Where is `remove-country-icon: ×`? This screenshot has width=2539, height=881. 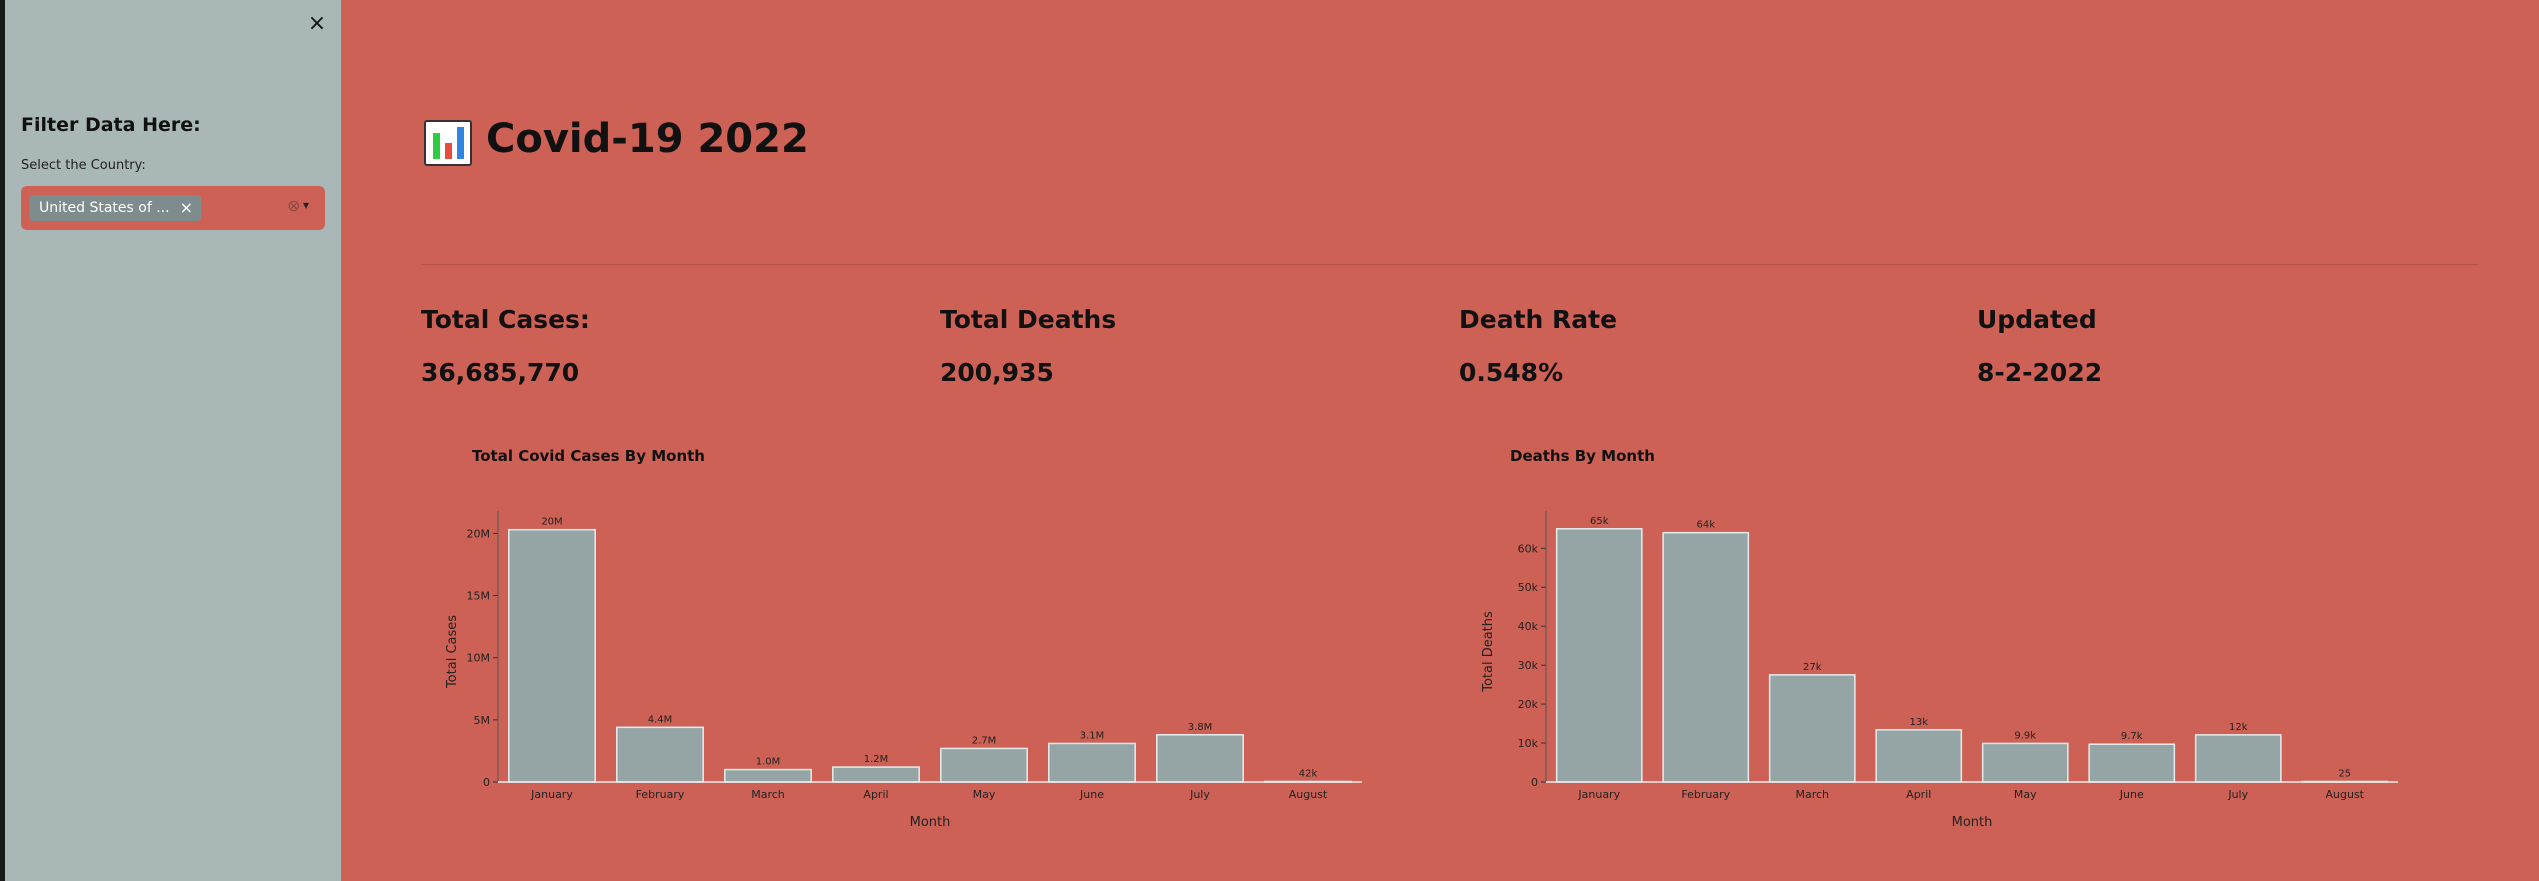 remove-country-icon: × is located at coordinates (186, 207).